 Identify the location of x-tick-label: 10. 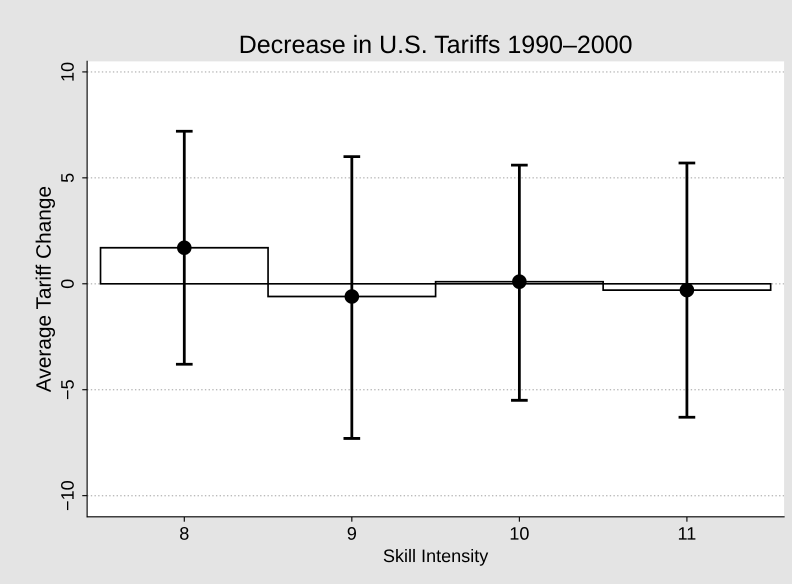
(519, 533).